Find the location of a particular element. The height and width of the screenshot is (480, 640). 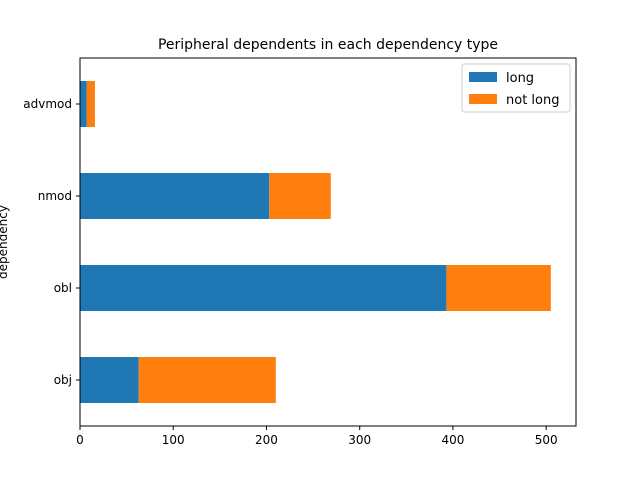

y-tick-label: nmod is located at coordinates (55, 196).